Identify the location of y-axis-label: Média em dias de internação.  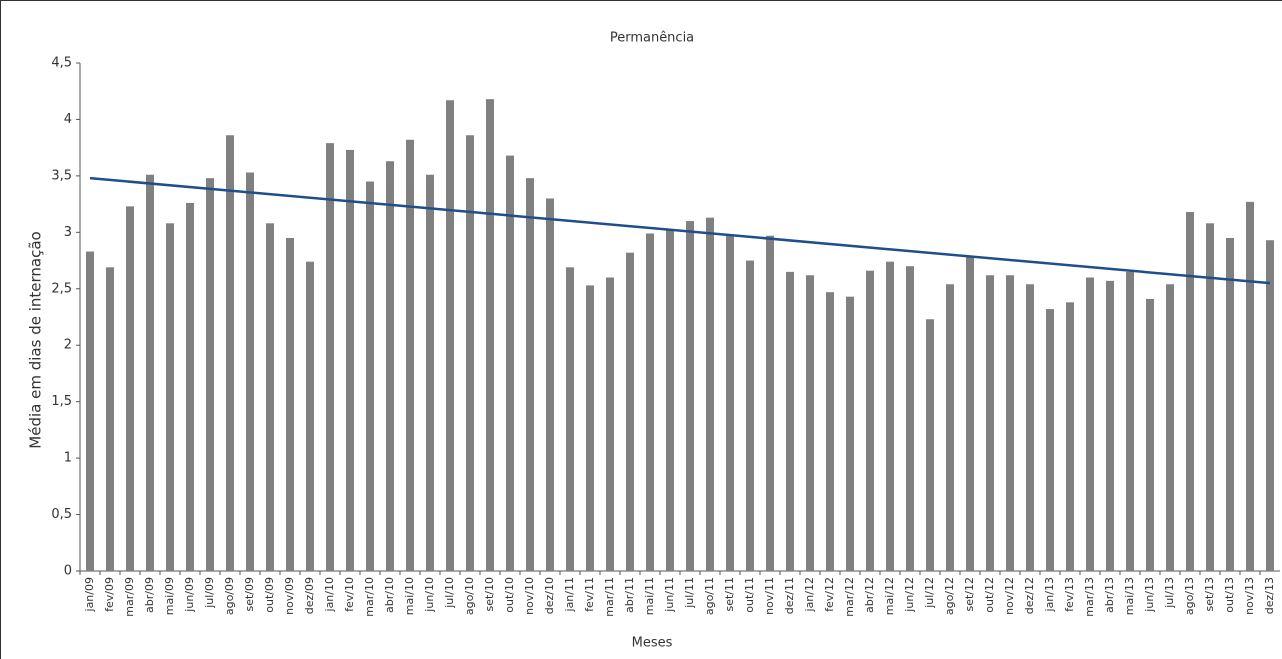
(36, 339).